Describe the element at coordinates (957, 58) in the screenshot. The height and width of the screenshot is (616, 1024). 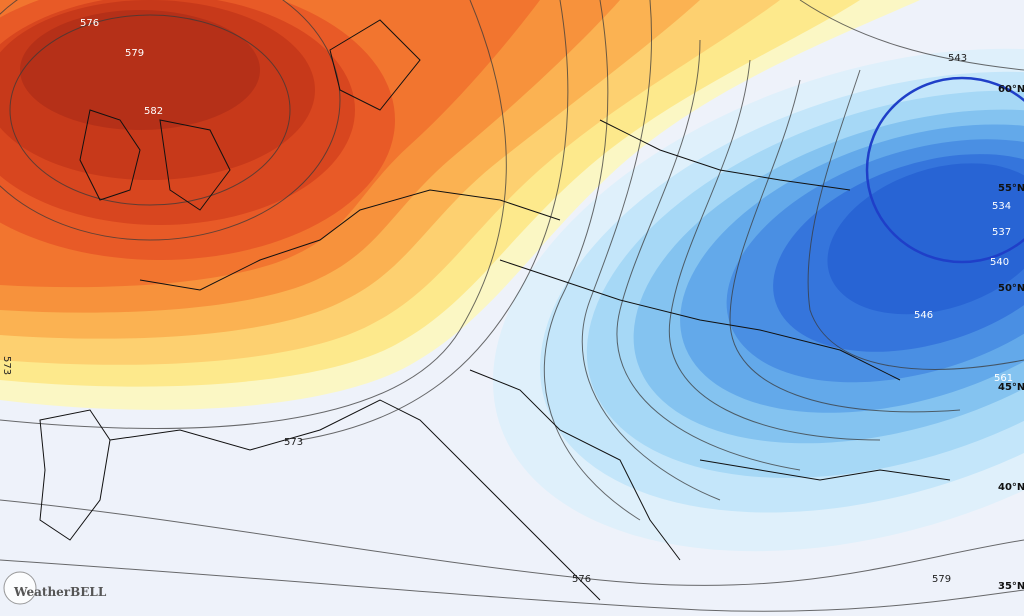
I see `contour-label: 543` at that location.